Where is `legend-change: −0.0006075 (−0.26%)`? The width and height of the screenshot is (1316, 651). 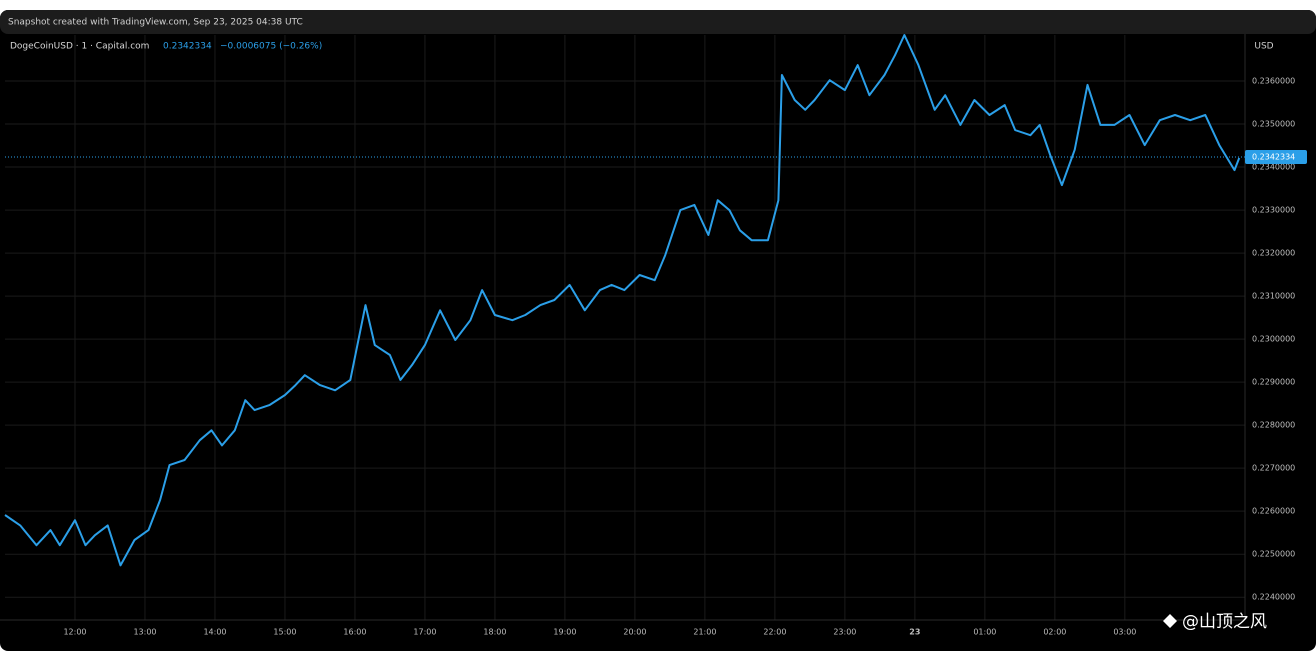
legend-change: −0.0006075 (−0.26%) is located at coordinates (271, 47).